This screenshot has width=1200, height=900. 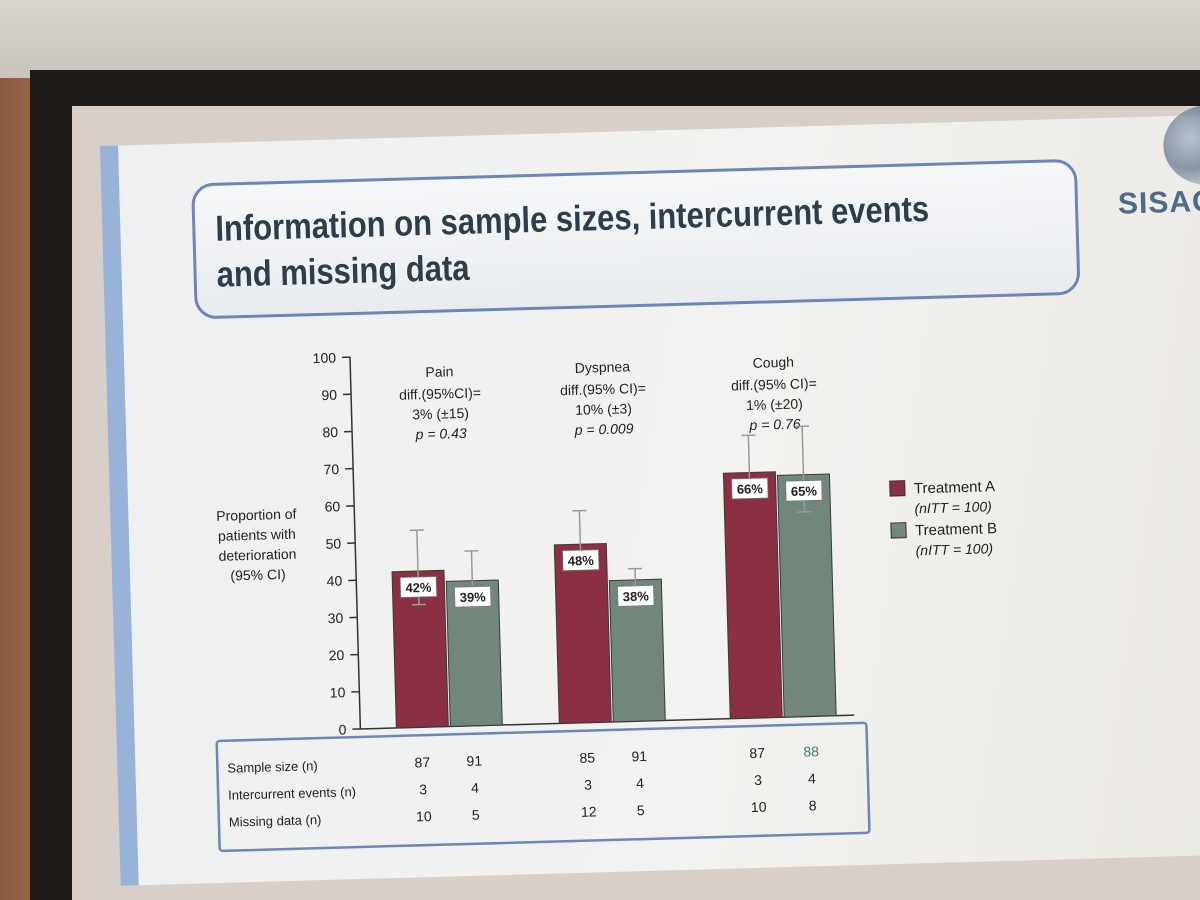 What do you see at coordinates (603, 409) in the screenshot?
I see `annotation-text: 10% (±3)` at bounding box center [603, 409].